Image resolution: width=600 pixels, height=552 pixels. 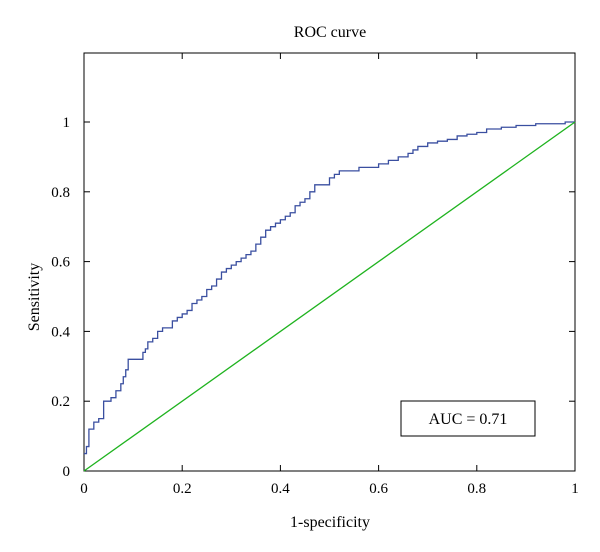 What do you see at coordinates (67, 472) in the screenshot?
I see `y-tick-label: 0` at bounding box center [67, 472].